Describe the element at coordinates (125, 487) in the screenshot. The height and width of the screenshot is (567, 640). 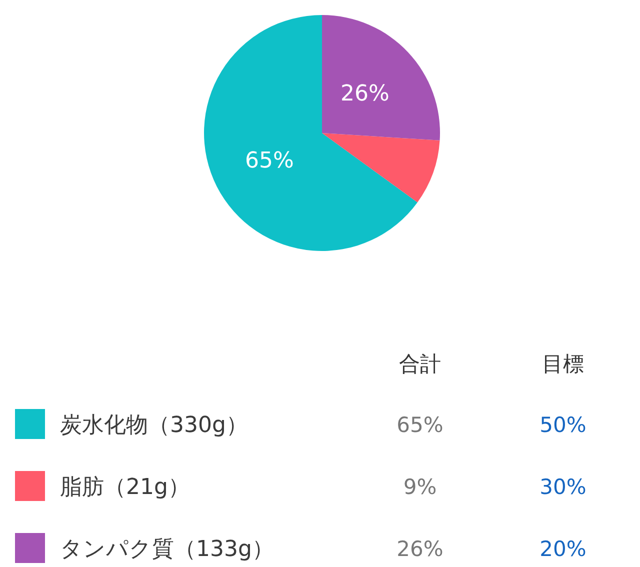
I see `legend-label: 脂肪（21g）` at that location.